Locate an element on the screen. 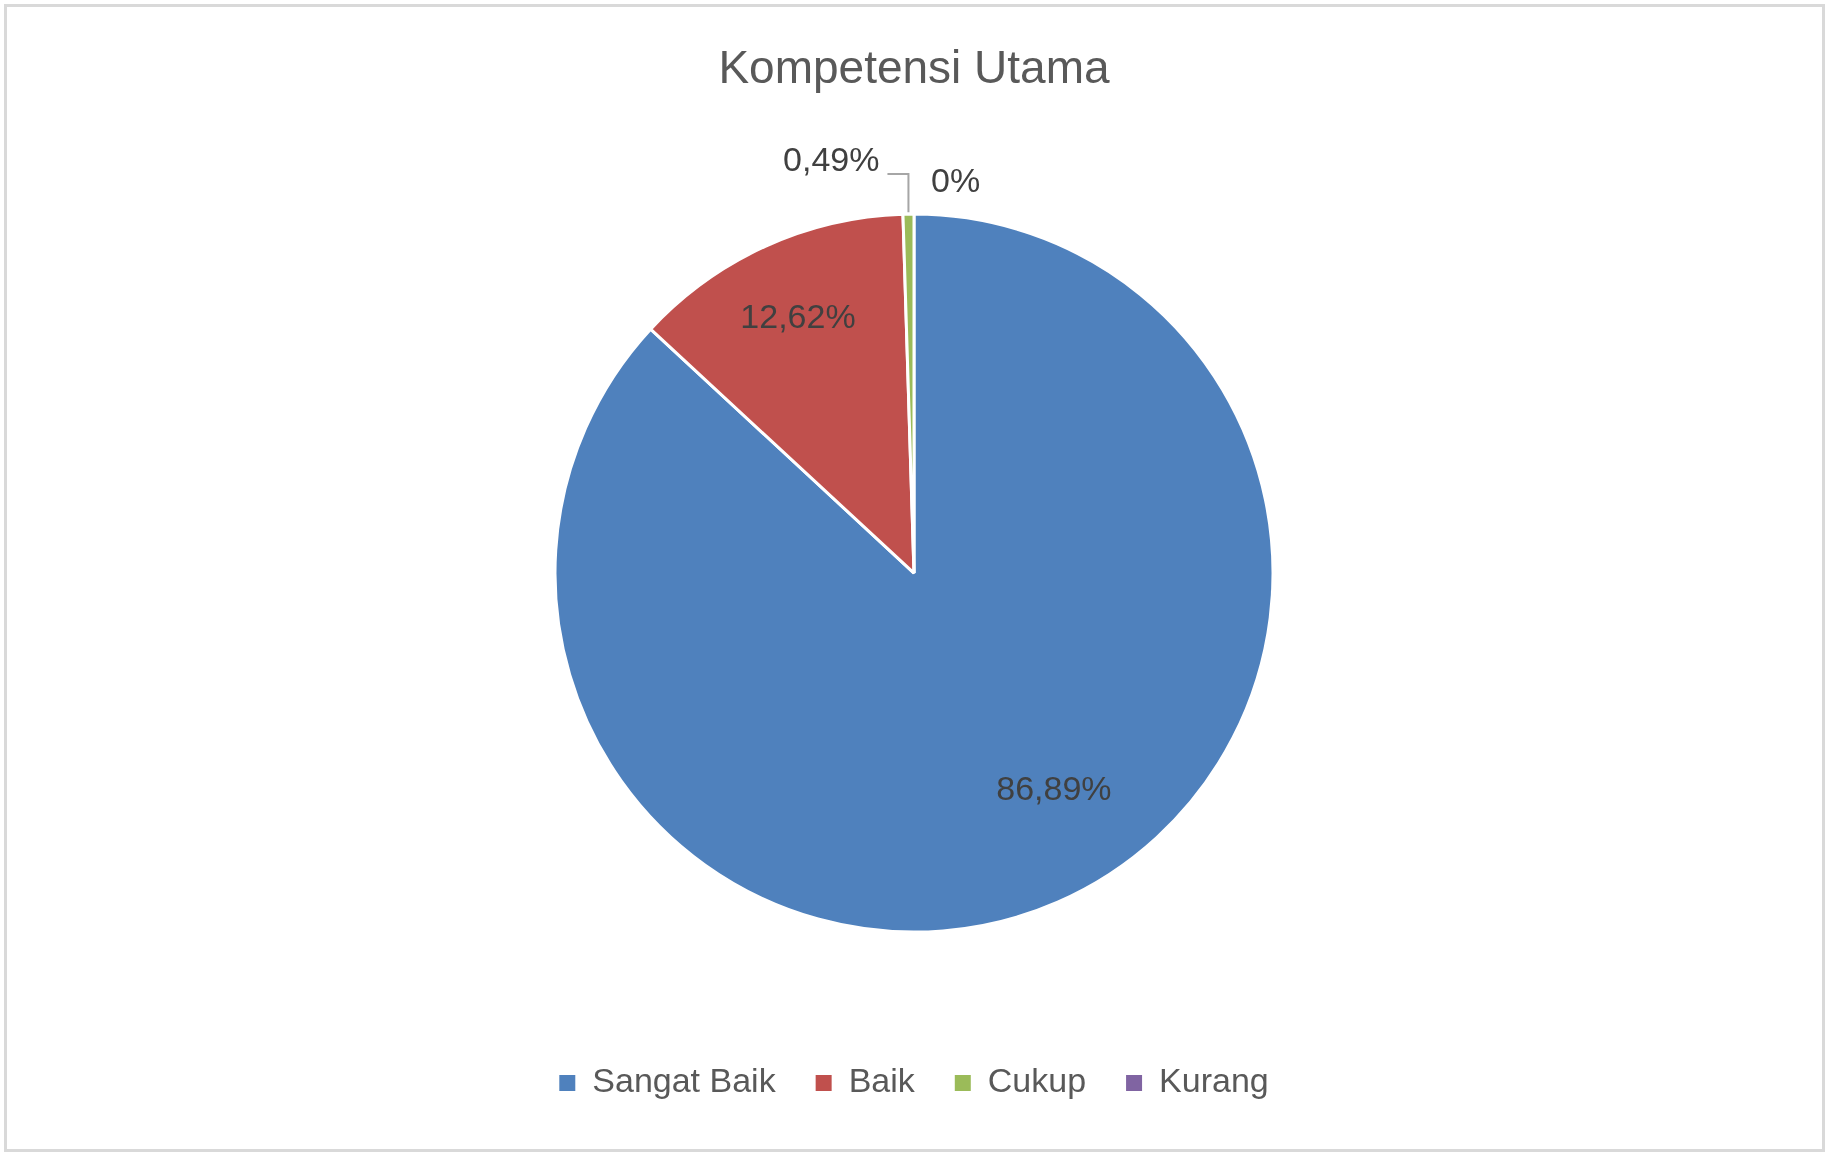 This screenshot has height=1155, width=1828. legend-label: Cukup is located at coordinates (1037, 1080).